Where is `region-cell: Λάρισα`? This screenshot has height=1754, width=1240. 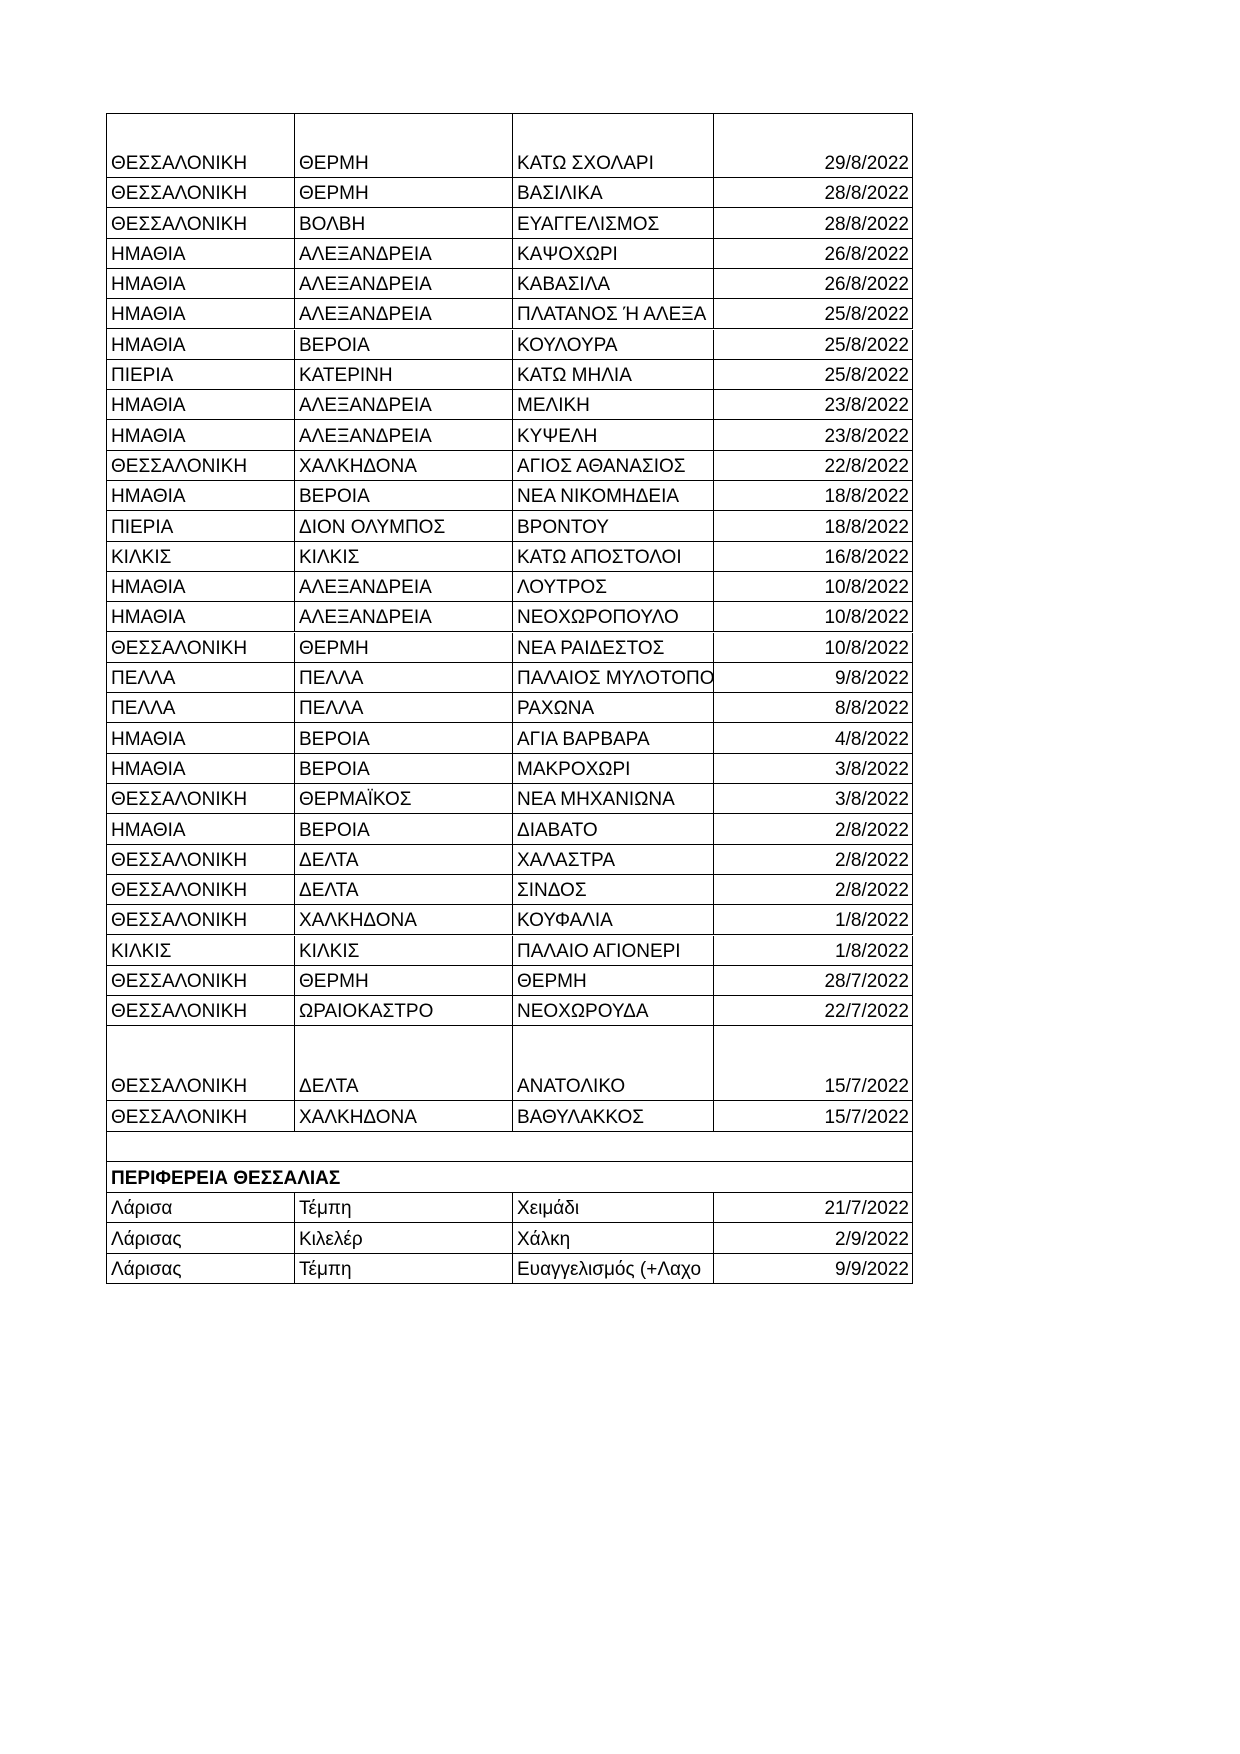 region-cell: Λάρισα is located at coordinates (201, 1208).